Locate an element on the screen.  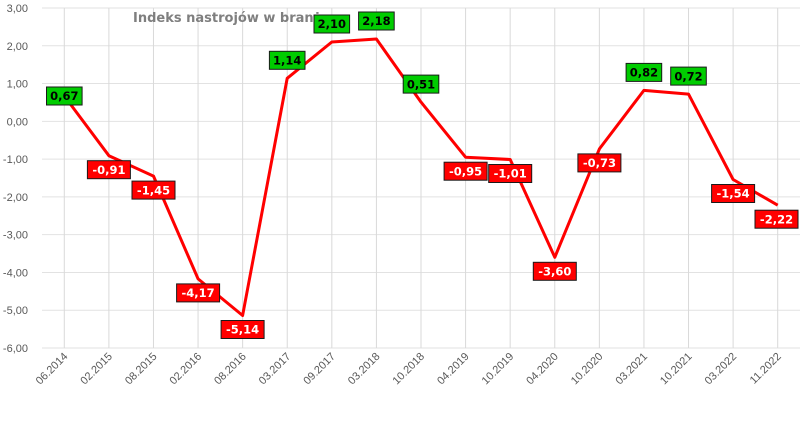
data-label-text: -2,22 is located at coordinates (776, 219).